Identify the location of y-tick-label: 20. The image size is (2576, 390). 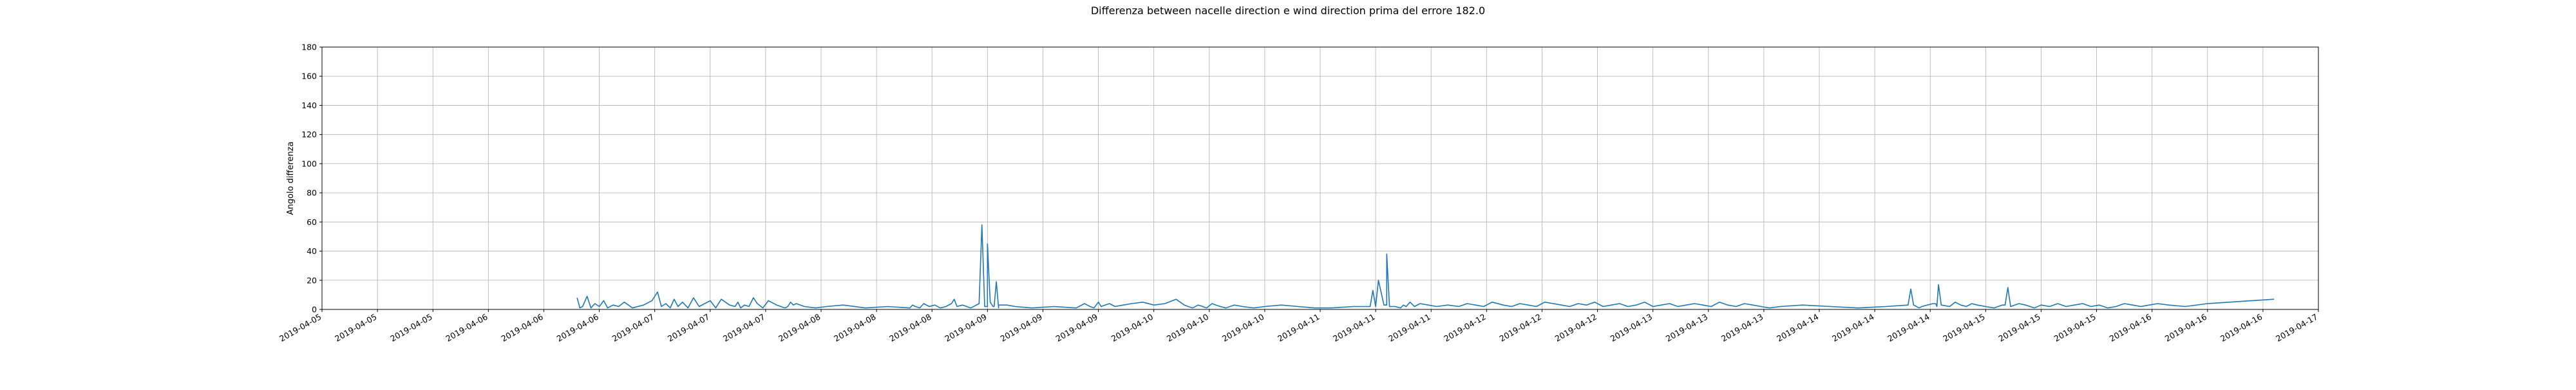
(312, 280).